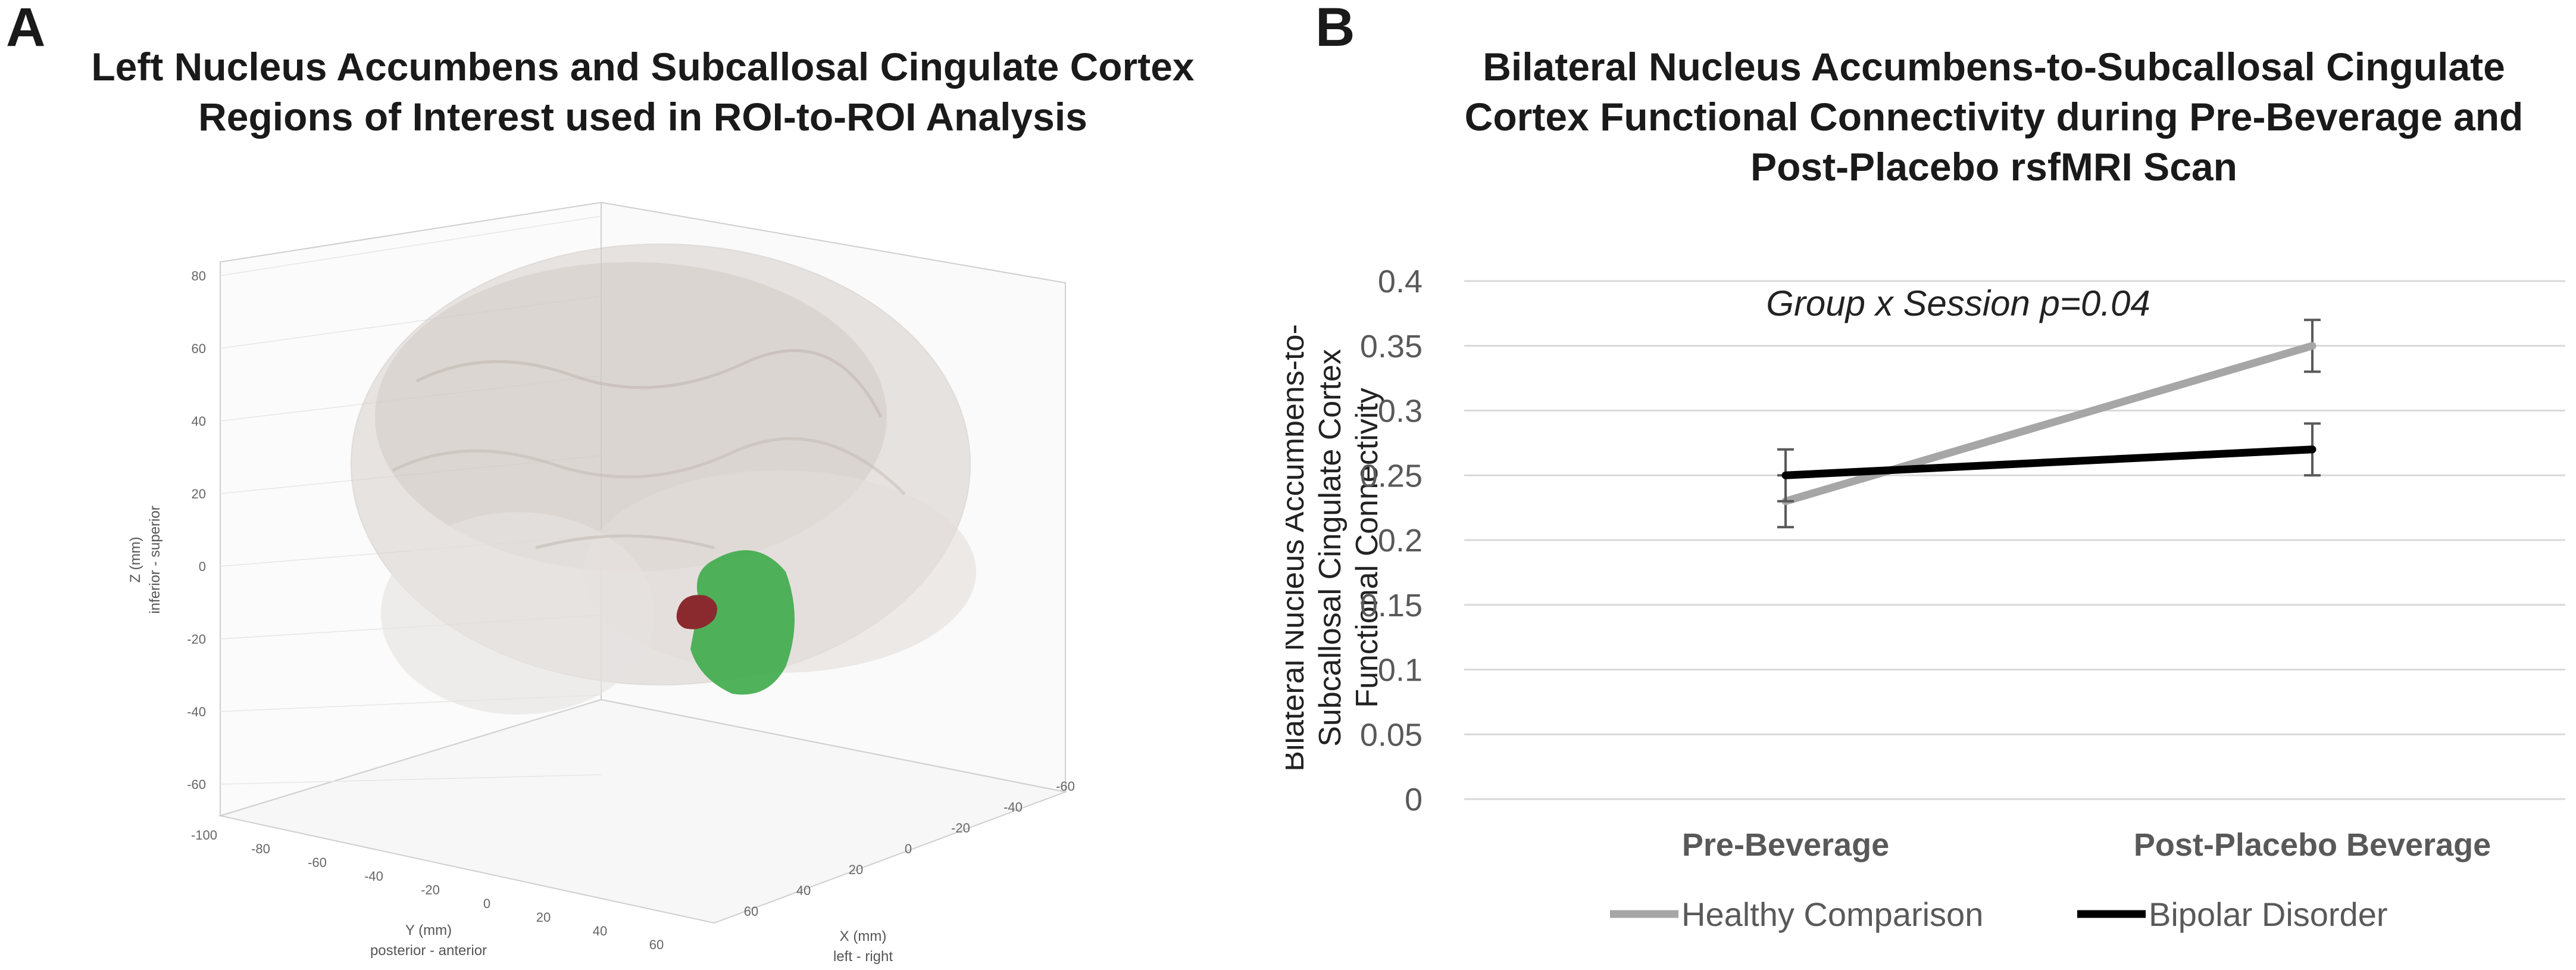  Describe the element at coordinates (1391, 476) in the screenshot. I see `y-tick-label: 0.25` at that location.